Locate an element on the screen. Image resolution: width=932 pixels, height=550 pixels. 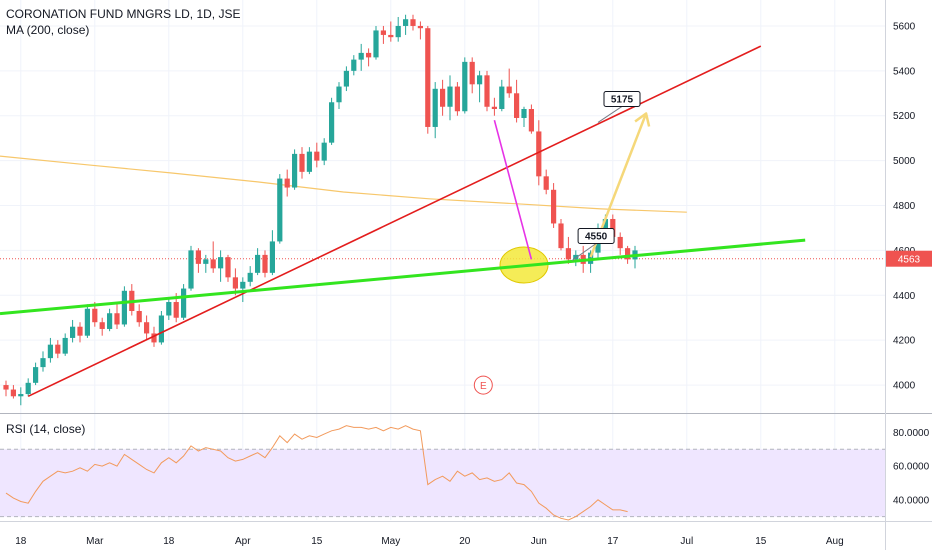
price-tick-label: 4400 is located at coordinates (904, 296).